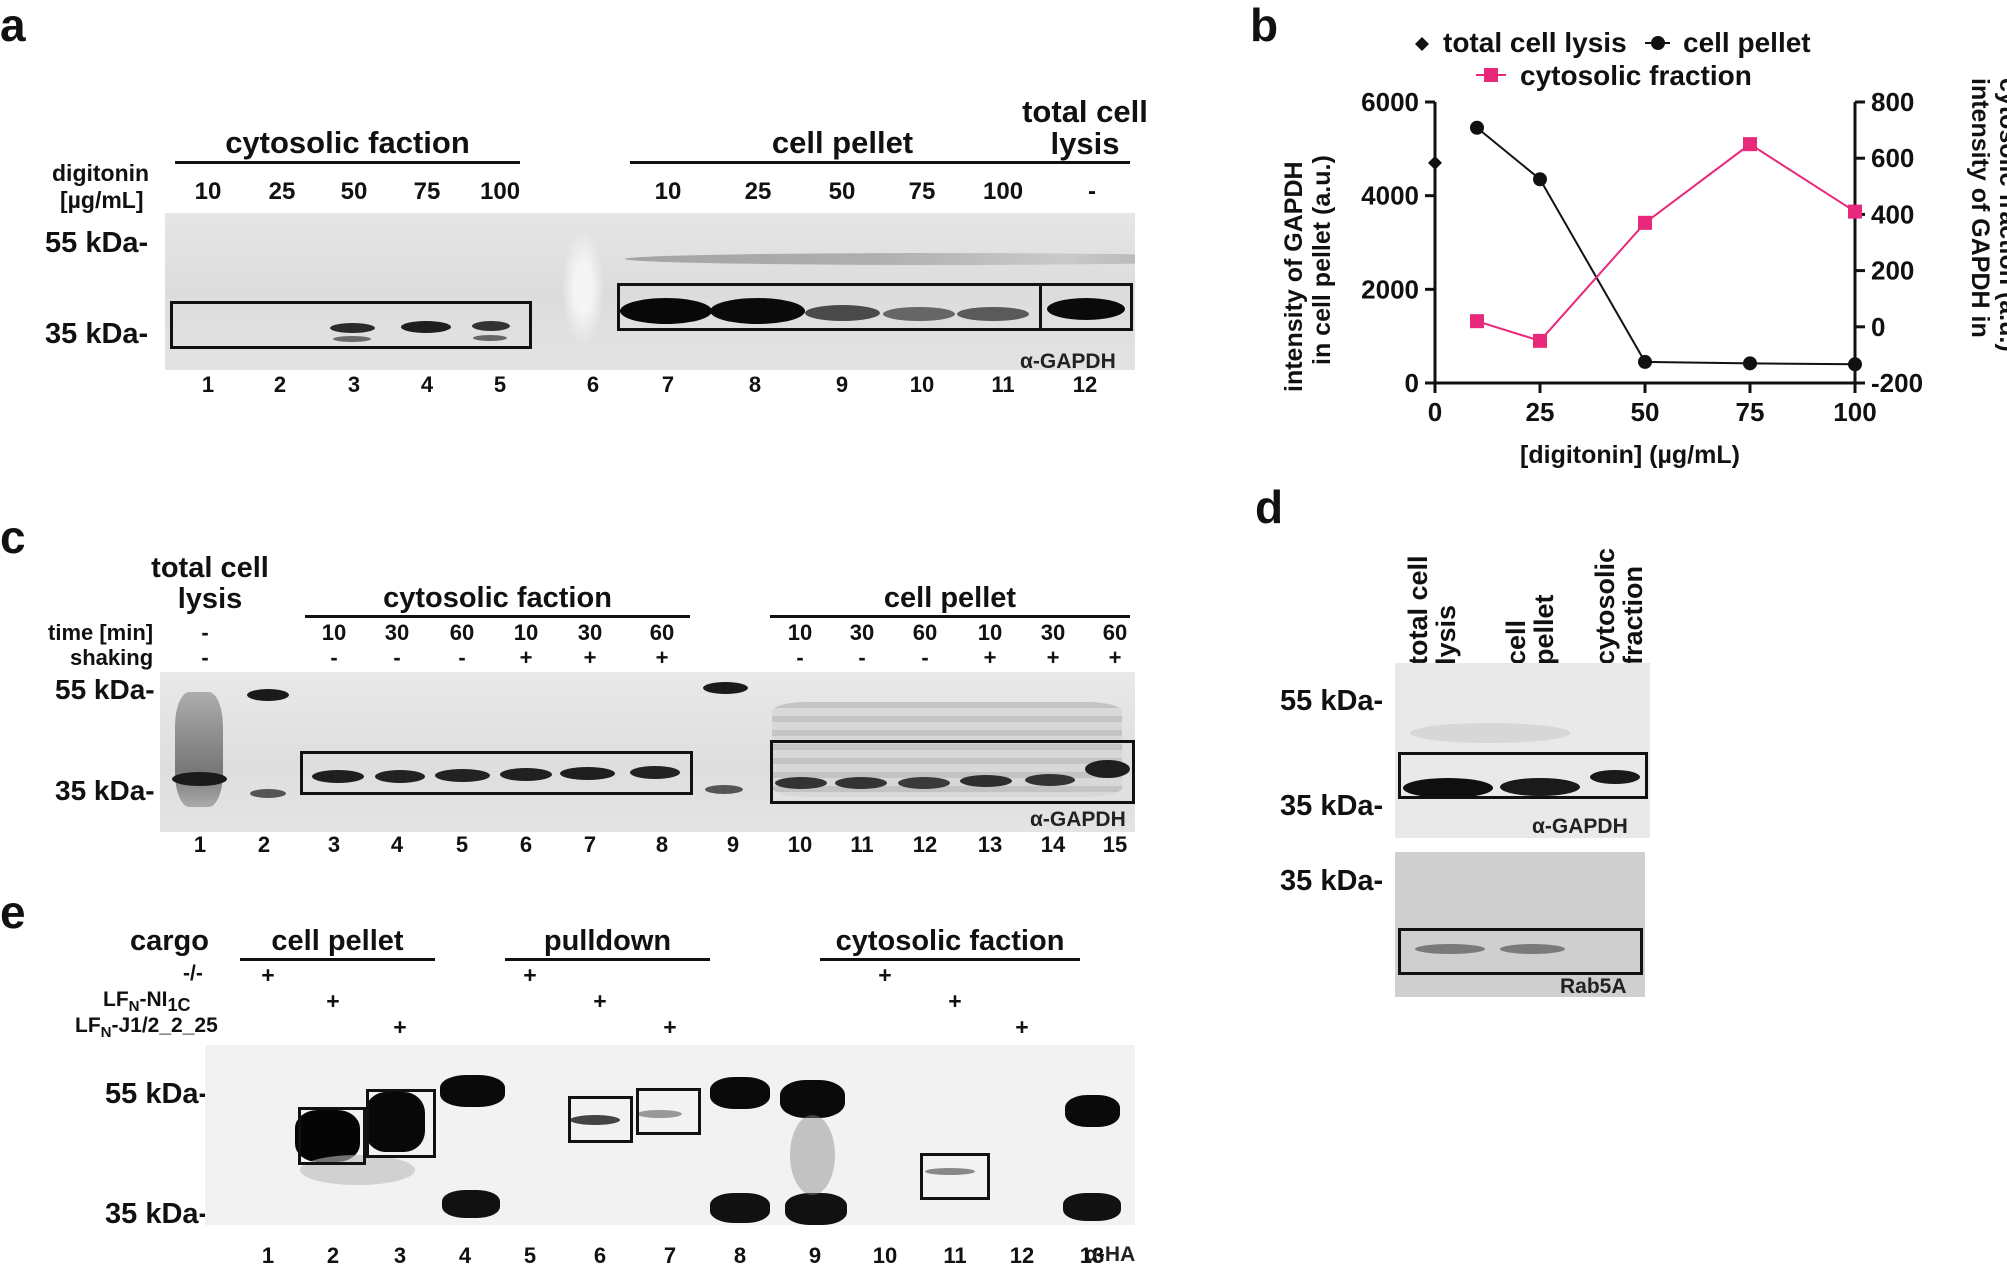 The height and width of the screenshot is (1276, 2007). Describe the element at coordinates (157, 1094) in the screenshot. I see `e-mw-55: 55 kDa-` at that location.